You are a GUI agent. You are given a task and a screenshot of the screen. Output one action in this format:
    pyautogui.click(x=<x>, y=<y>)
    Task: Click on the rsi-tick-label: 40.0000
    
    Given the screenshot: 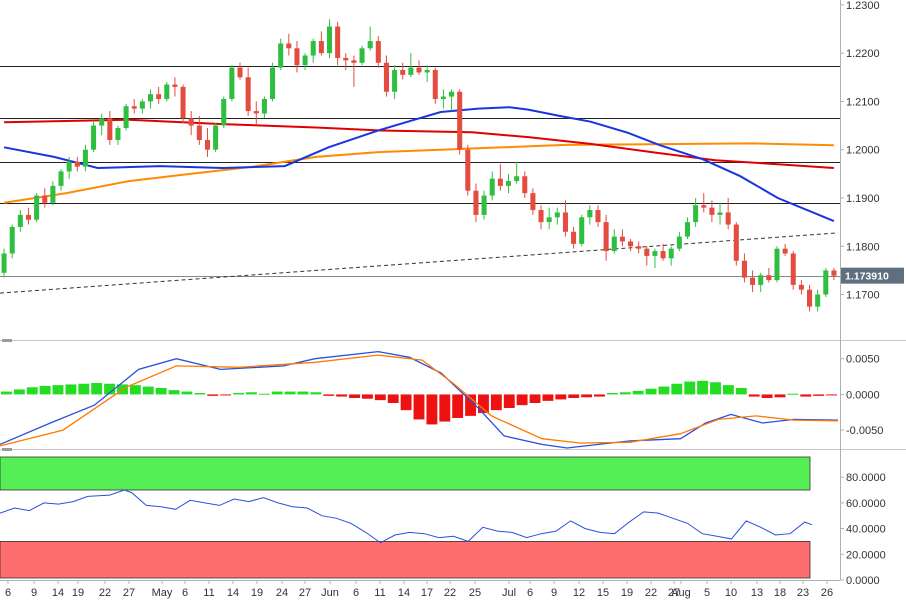 What is the action you would take?
    pyautogui.click(x=866, y=530)
    